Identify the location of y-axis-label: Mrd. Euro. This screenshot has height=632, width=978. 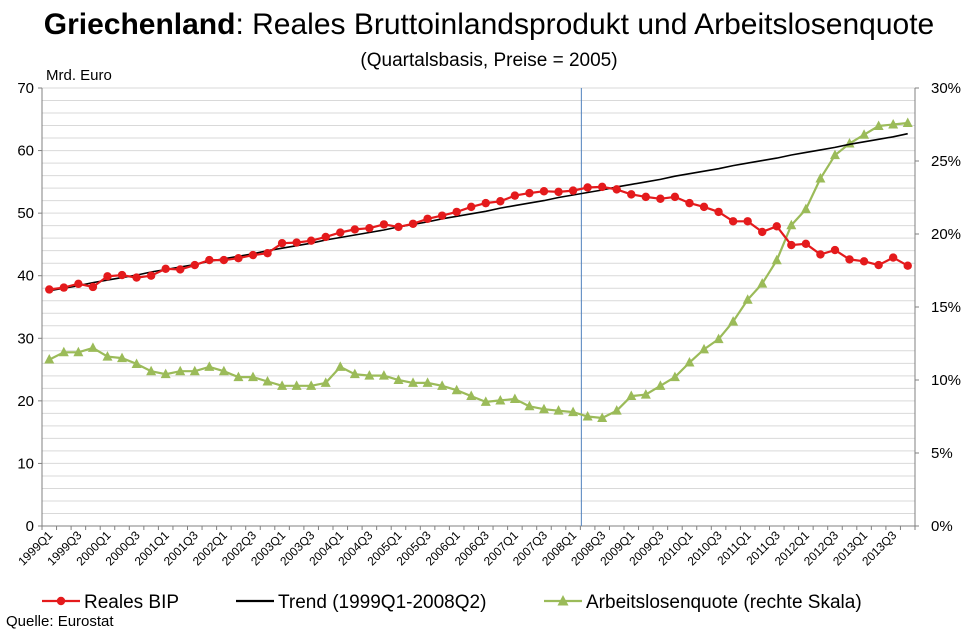
(79, 75).